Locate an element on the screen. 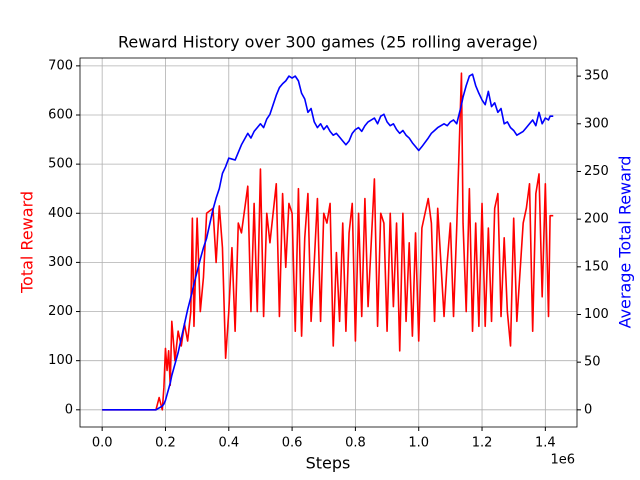  x-axis-label: Steps is located at coordinates (328, 463).